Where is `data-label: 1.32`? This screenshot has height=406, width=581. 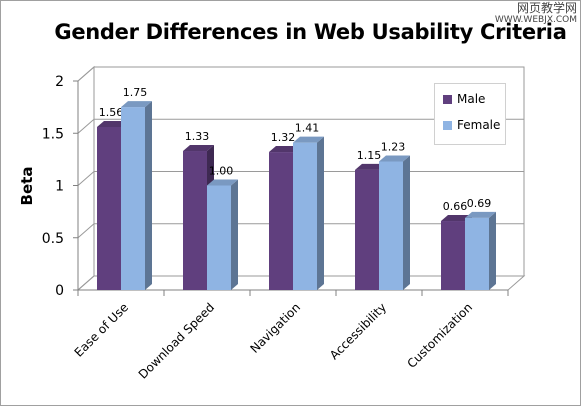 data-label: 1.32 is located at coordinates (283, 137).